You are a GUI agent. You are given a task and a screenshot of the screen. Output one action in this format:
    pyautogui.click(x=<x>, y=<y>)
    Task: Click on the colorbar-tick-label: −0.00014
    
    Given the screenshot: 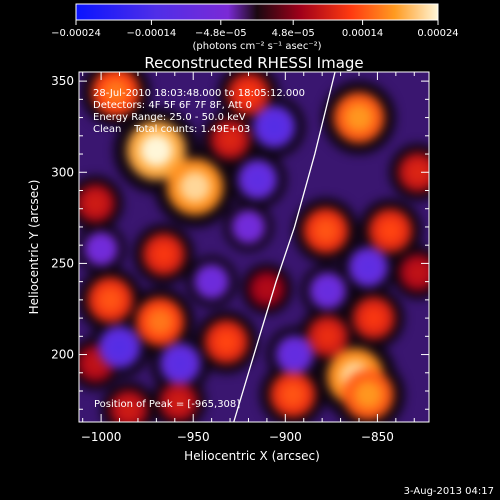 What is the action you would take?
    pyautogui.click(x=152, y=33)
    